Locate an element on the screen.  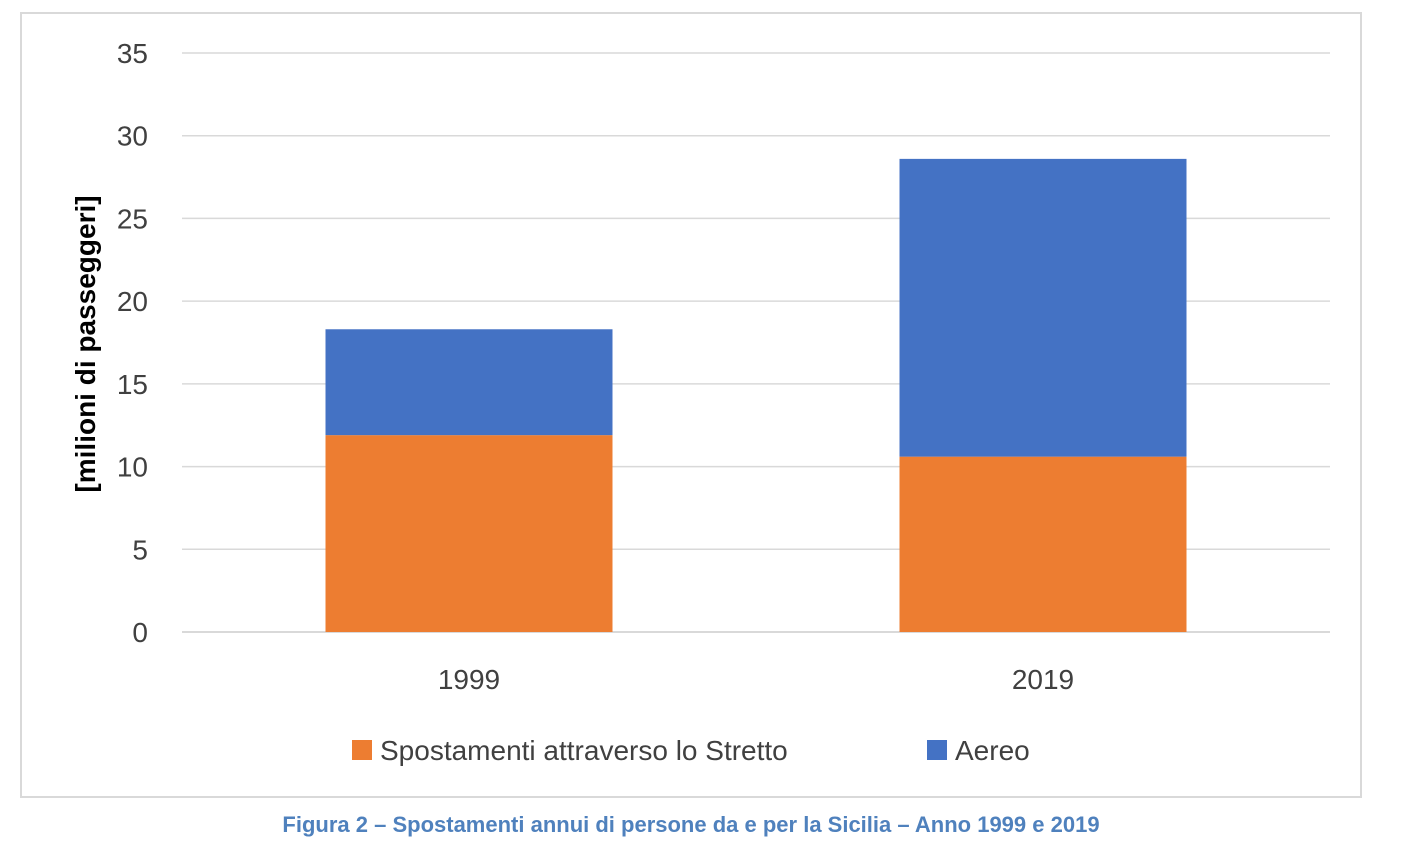
legend: Spostamenti attraverso lo Stretto Aereo is located at coordinates (691, 750).